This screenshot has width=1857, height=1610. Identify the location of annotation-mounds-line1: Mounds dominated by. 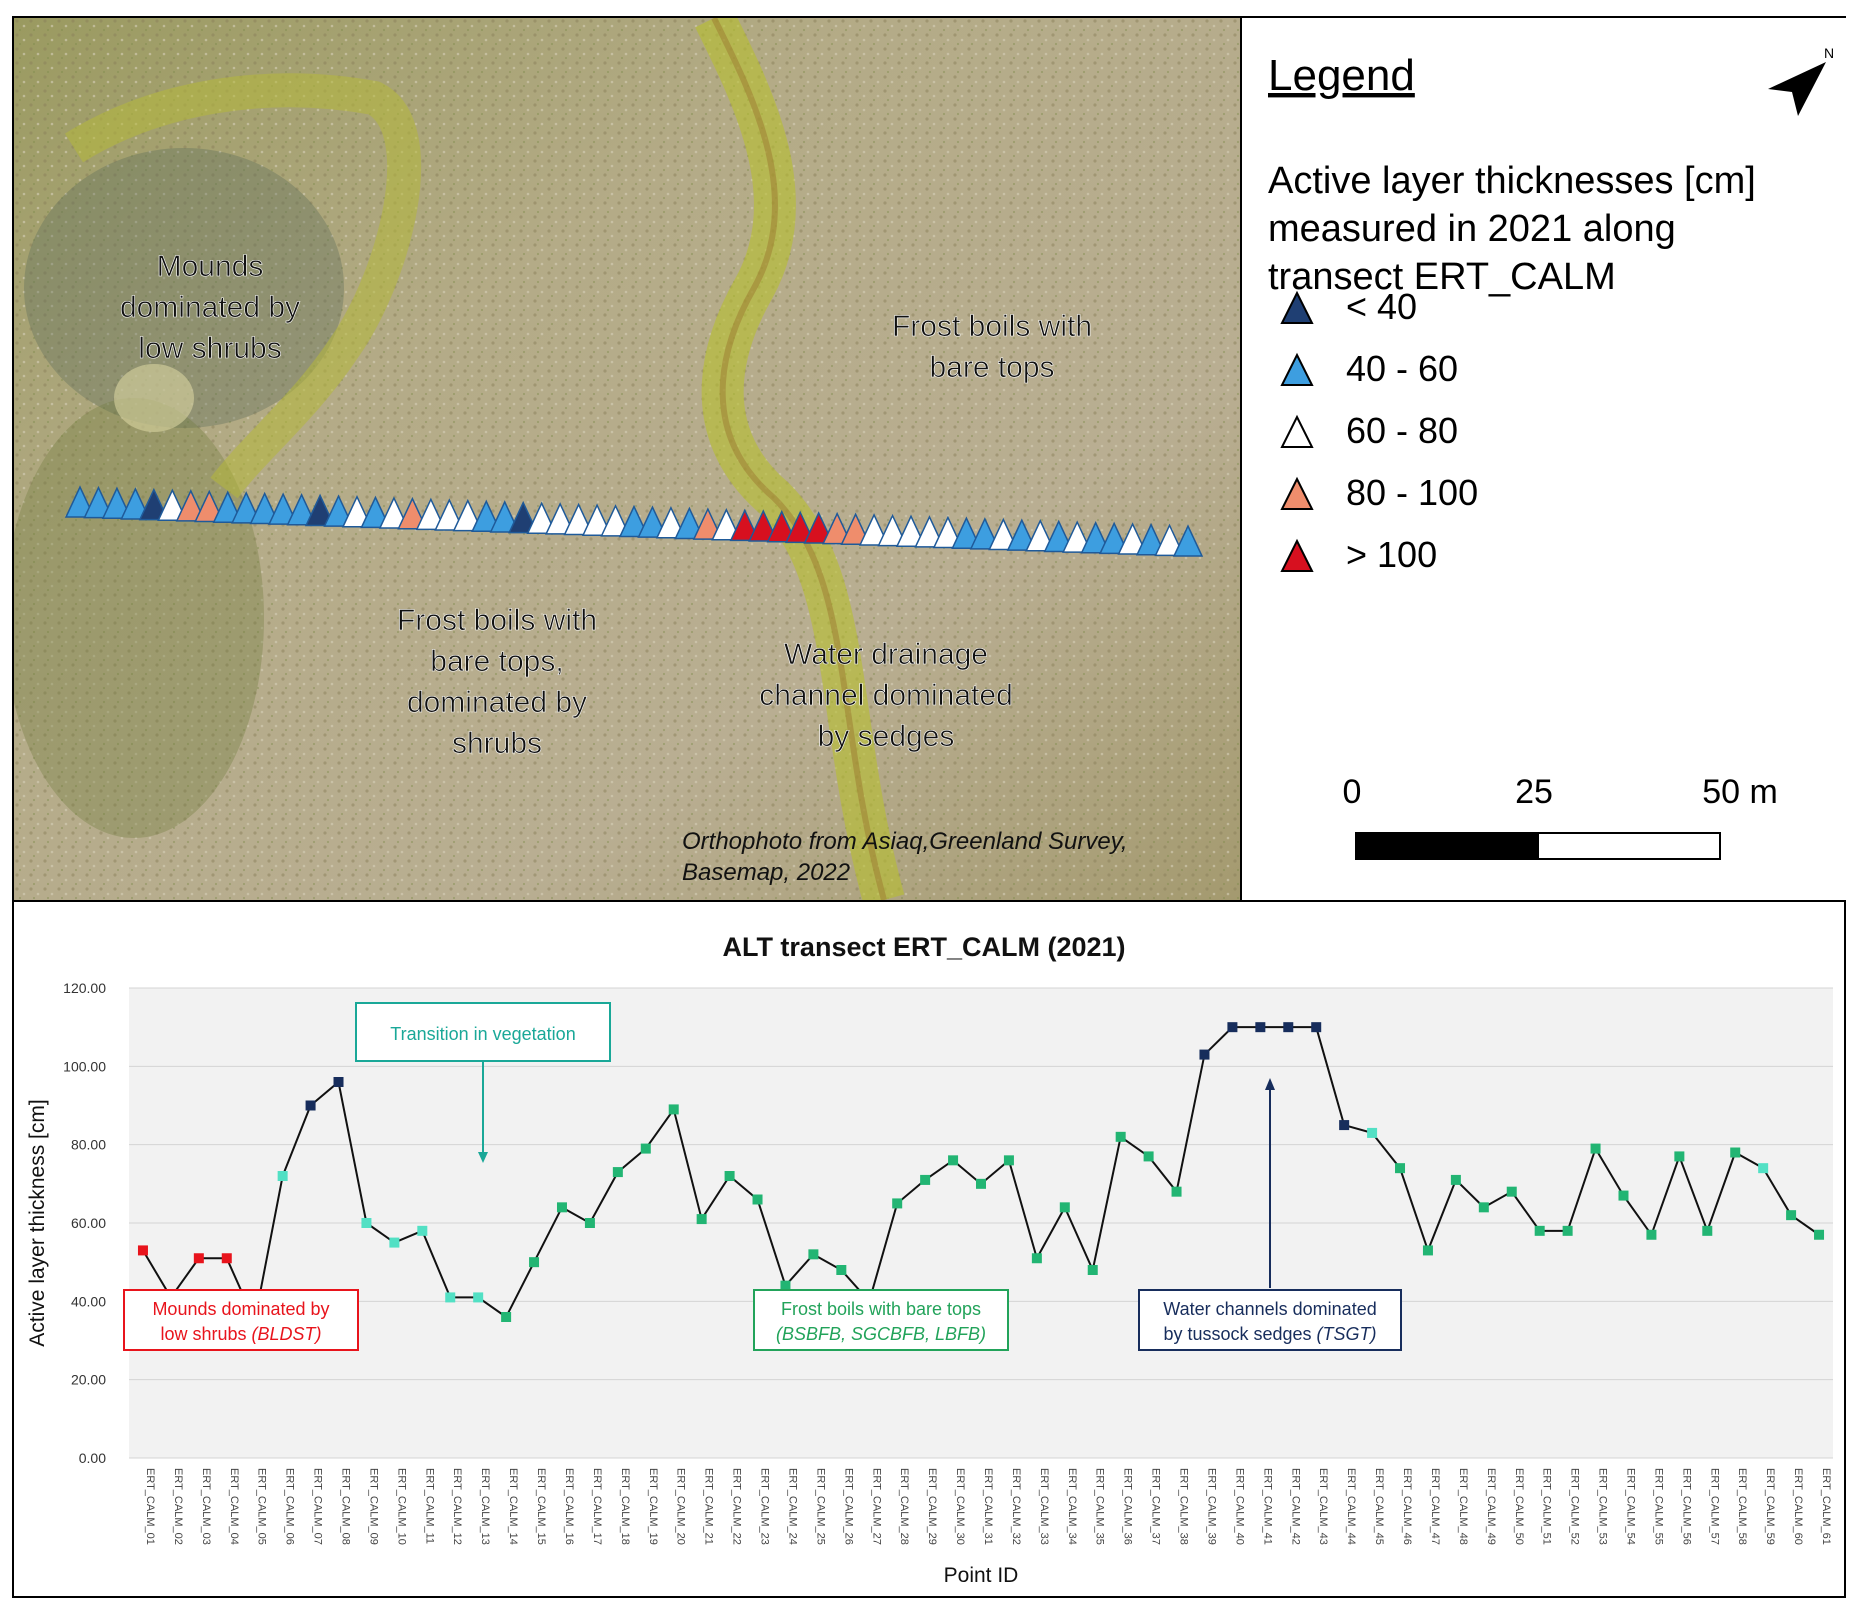
(240, 1309).